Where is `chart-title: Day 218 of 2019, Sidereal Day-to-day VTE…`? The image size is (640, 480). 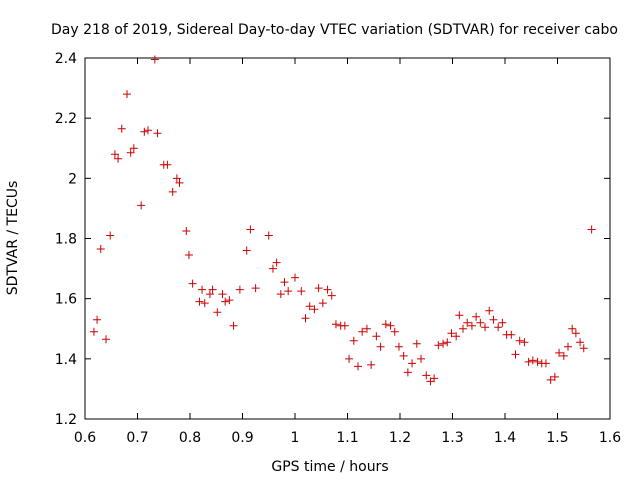 chart-title: Day 218 of 2019, Sidereal Day-to-day VTE… is located at coordinates (334, 30).